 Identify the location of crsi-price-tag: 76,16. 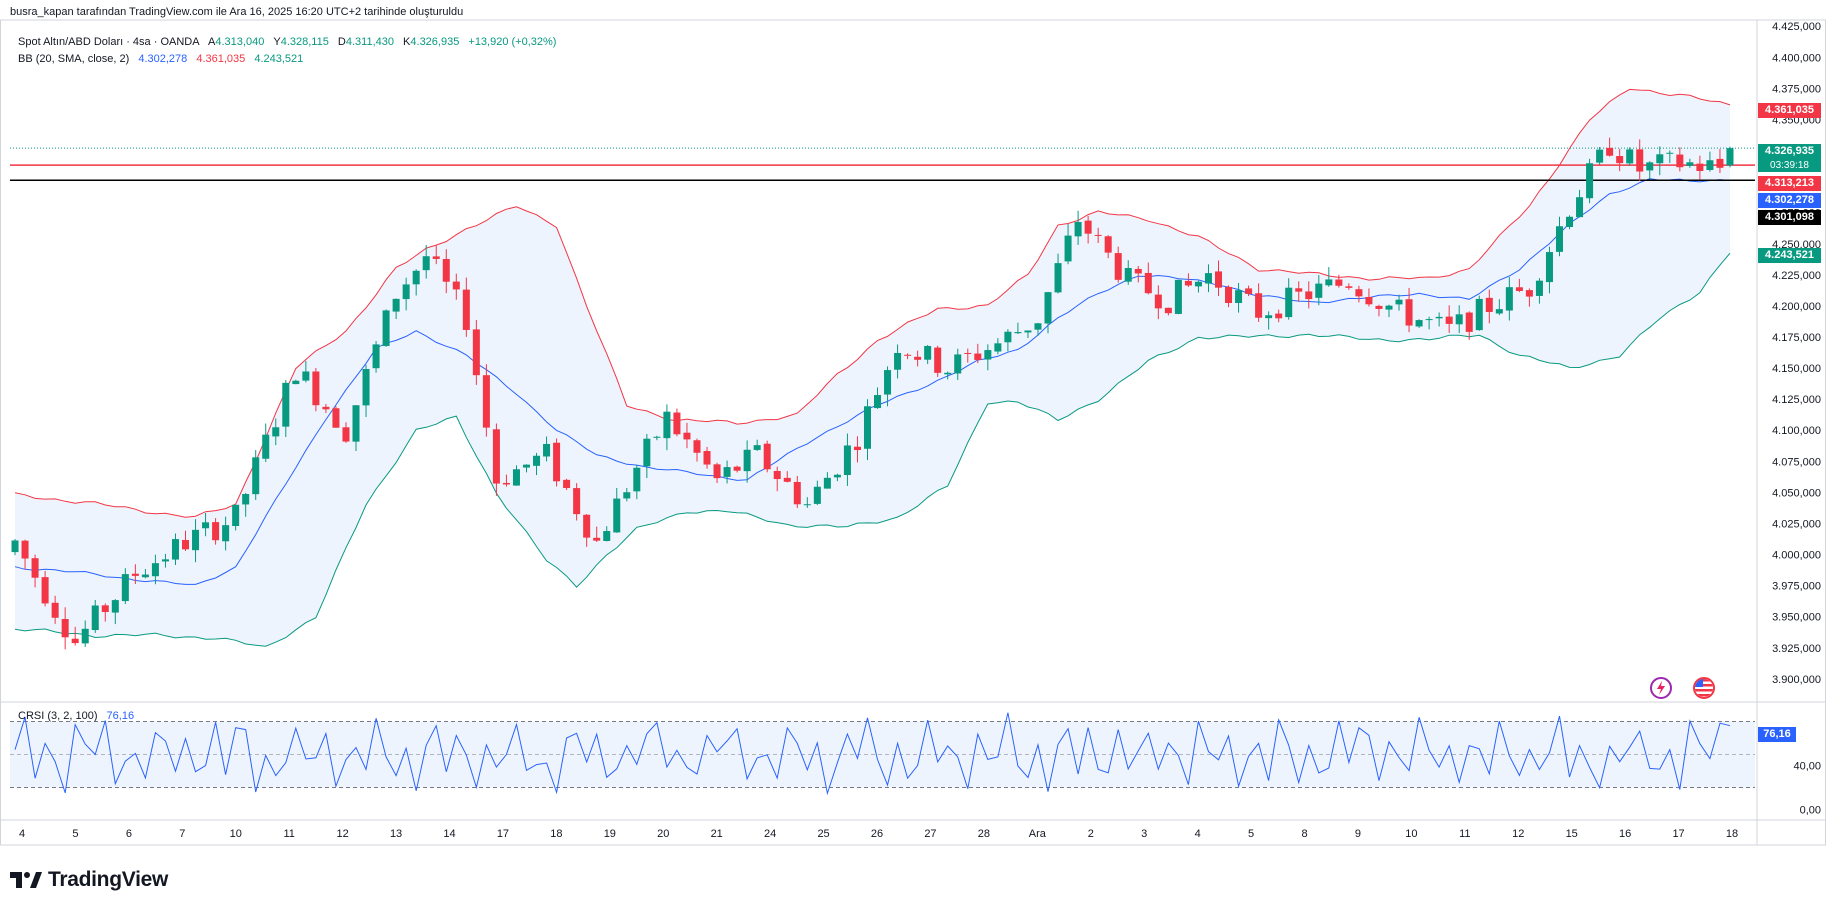
(1777, 734).